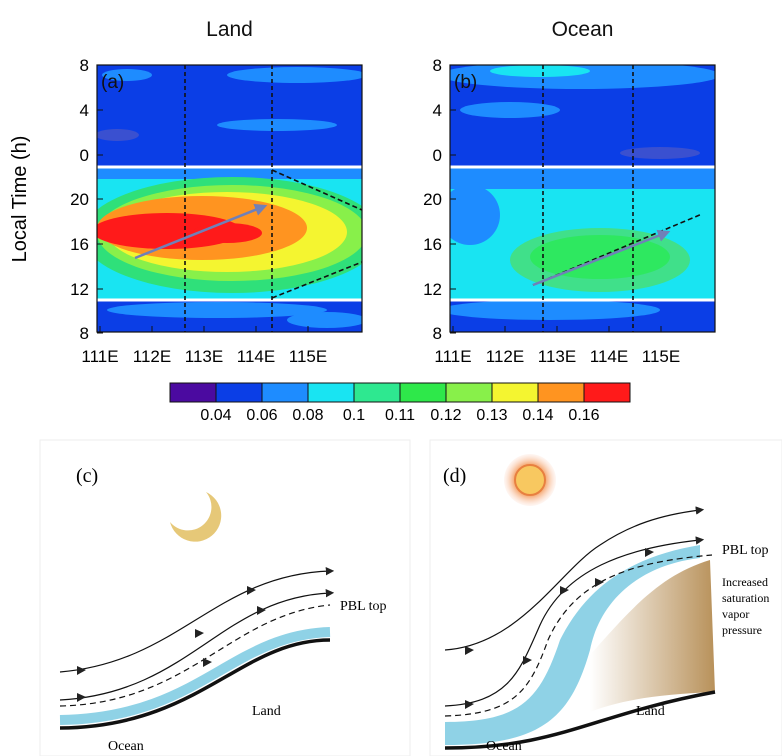 The image size is (782, 756). Describe the element at coordinates (745, 550) in the screenshot. I see `pbl-label: PBL top` at that location.